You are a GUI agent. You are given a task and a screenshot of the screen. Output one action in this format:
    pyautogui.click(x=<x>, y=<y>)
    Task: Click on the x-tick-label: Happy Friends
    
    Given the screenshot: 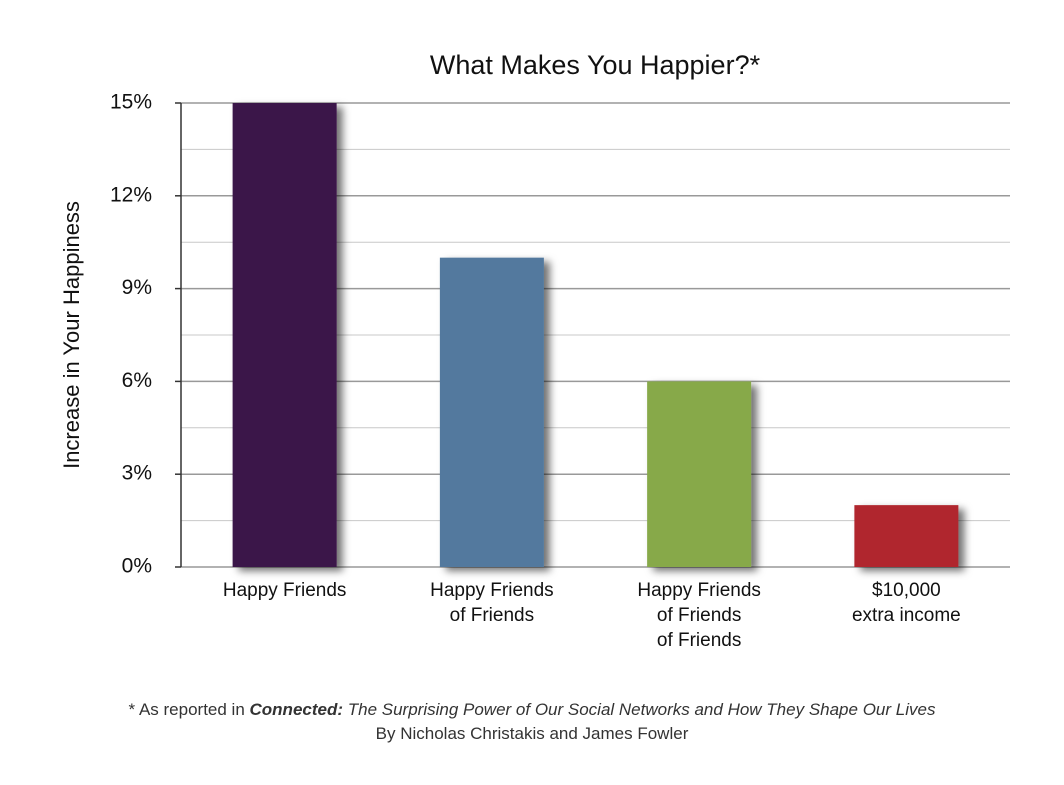 What is the action you would take?
    pyautogui.click(x=284, y=590)
    